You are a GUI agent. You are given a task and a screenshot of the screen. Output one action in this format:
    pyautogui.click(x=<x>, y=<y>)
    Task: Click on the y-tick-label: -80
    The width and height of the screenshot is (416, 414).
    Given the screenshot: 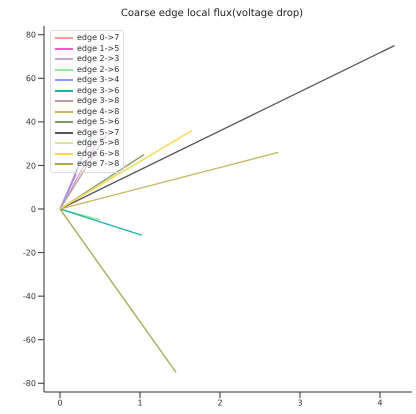 What is the action you would take?
    pyautogui.click(x=29, y=383)
    